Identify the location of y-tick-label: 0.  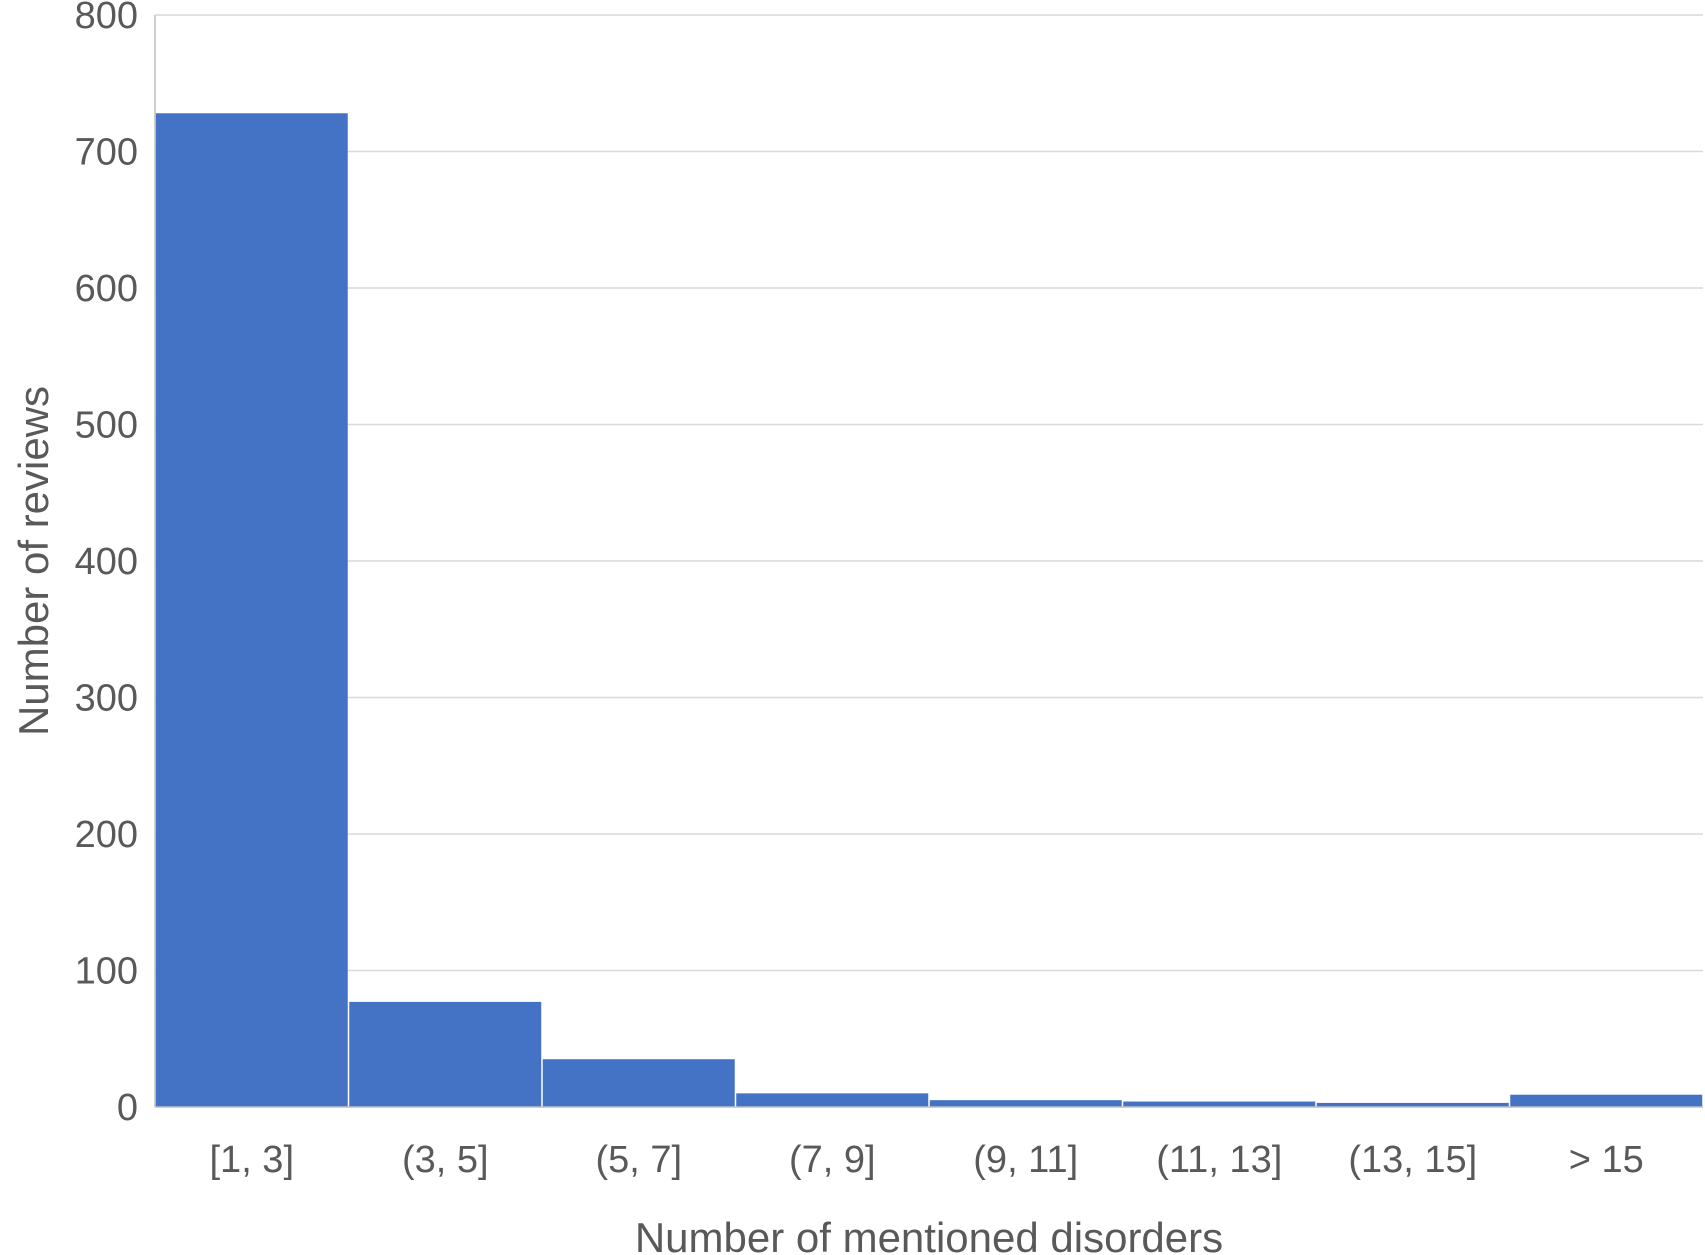
(127, 1108).